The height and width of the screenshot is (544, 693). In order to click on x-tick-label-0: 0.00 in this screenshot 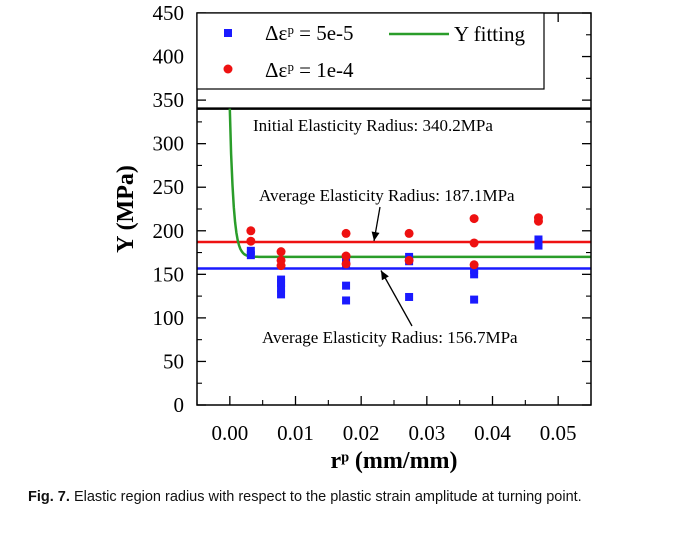, I will do `click(229, 433)`.